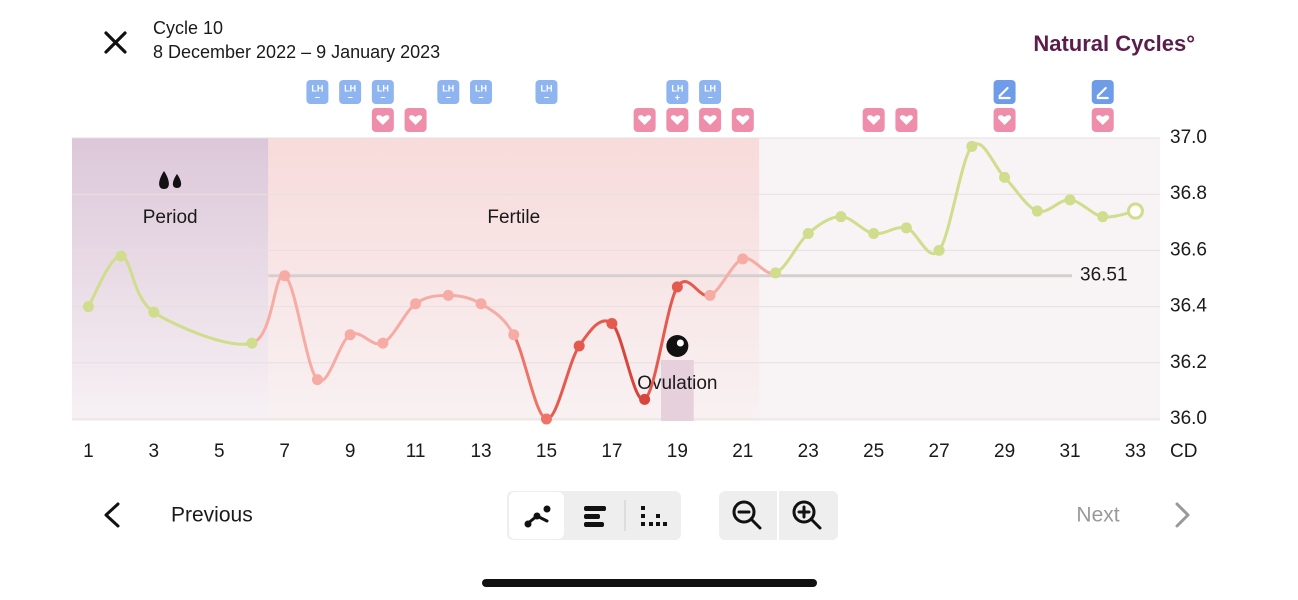  Describe the element at coordinates (1188, 306) in the screenshot. I see `y-tick-label: 36.4` at that location.